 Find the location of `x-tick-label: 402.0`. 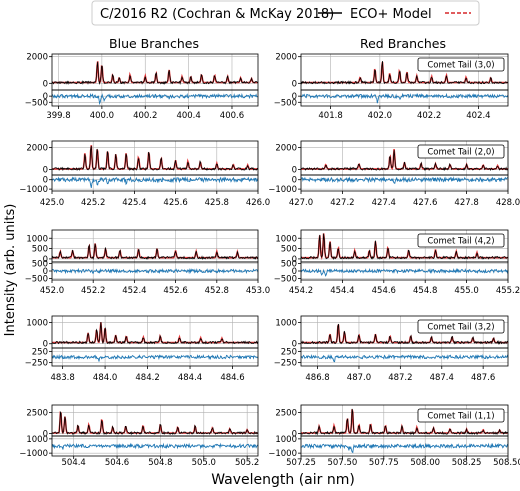

x-tick-label: 402.0 is located at coordinates (380, 116).